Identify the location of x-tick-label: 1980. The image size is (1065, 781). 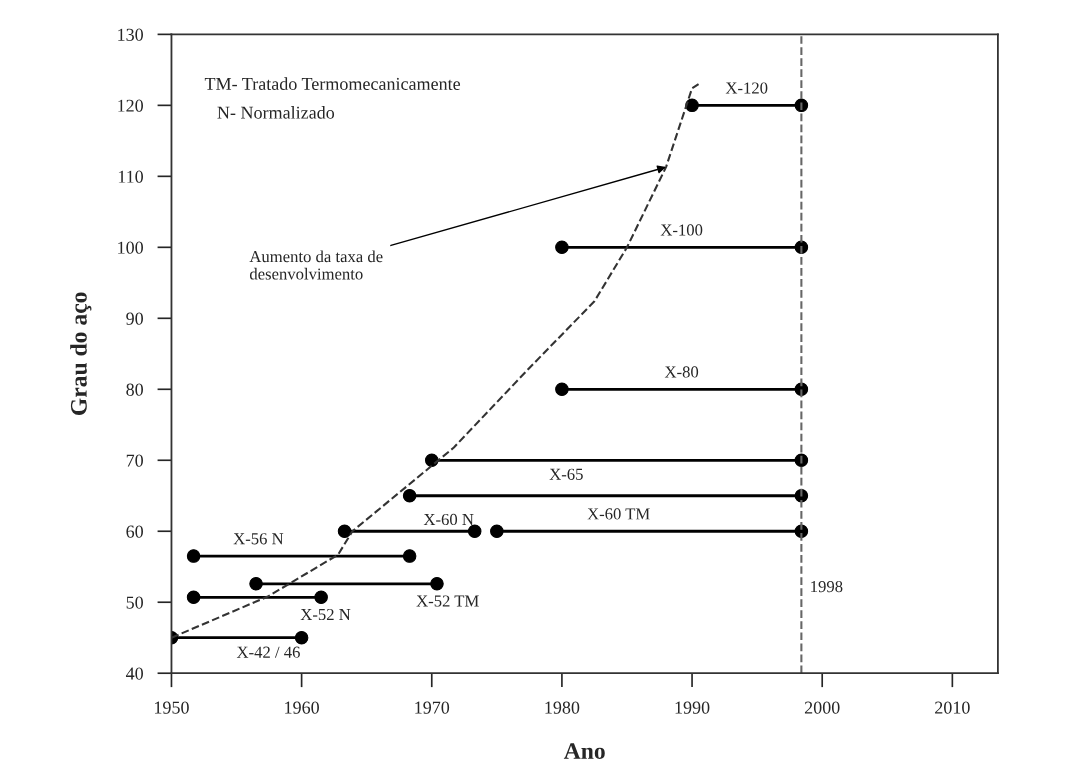
(562, 707).